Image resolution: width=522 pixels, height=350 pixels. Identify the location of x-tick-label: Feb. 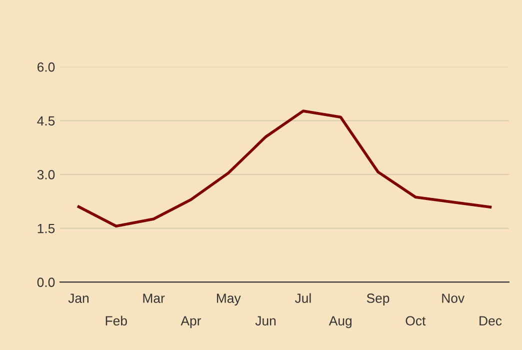
(116, 321).